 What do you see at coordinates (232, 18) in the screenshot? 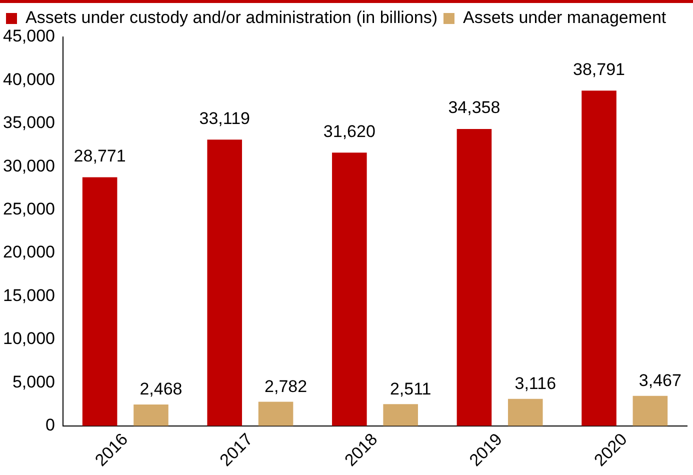
I see `legend-label: Assets under custody and/or administration (in billions)` at bounding box center [232, 18].